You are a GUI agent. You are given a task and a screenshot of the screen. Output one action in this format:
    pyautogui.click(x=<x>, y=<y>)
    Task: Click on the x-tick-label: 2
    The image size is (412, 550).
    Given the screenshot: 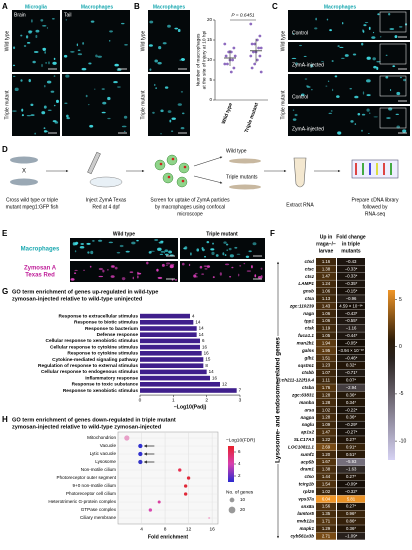 What is the action you would take?
    pyautogui.click(x=206, y=400)
    